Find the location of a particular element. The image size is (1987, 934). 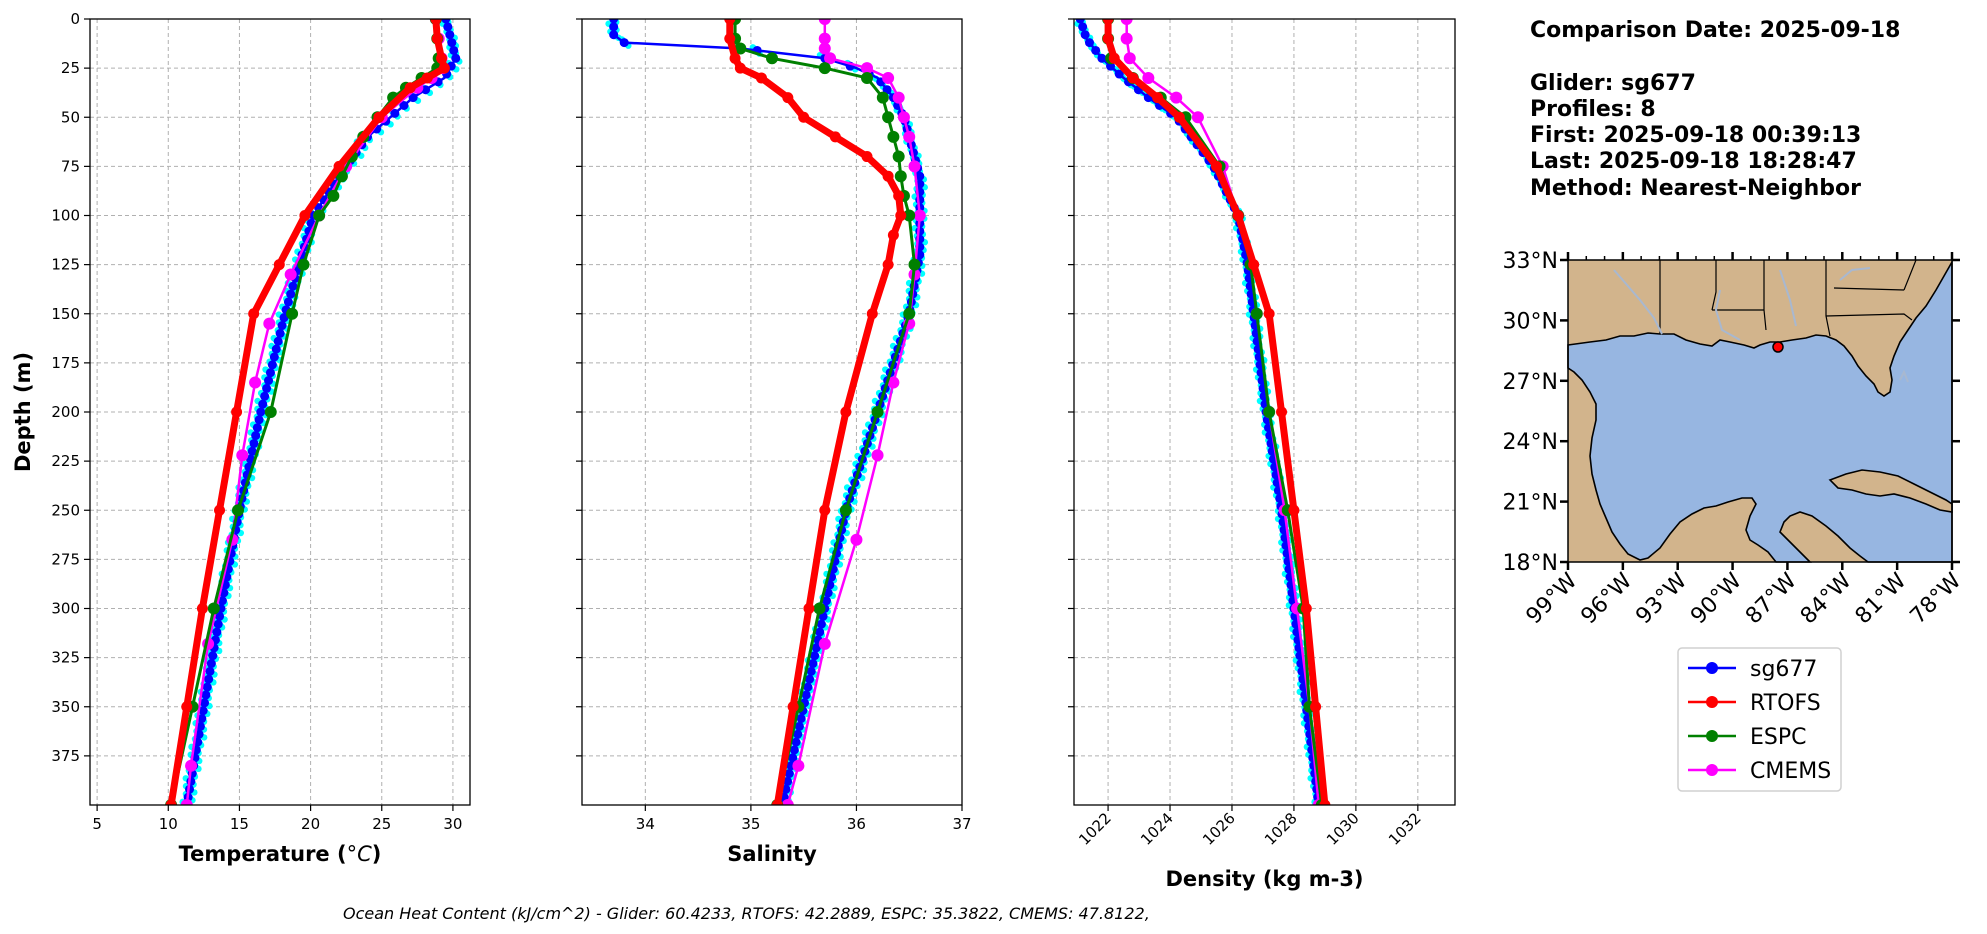

x-tick-label: 35 is located at coordinates (750, 824).